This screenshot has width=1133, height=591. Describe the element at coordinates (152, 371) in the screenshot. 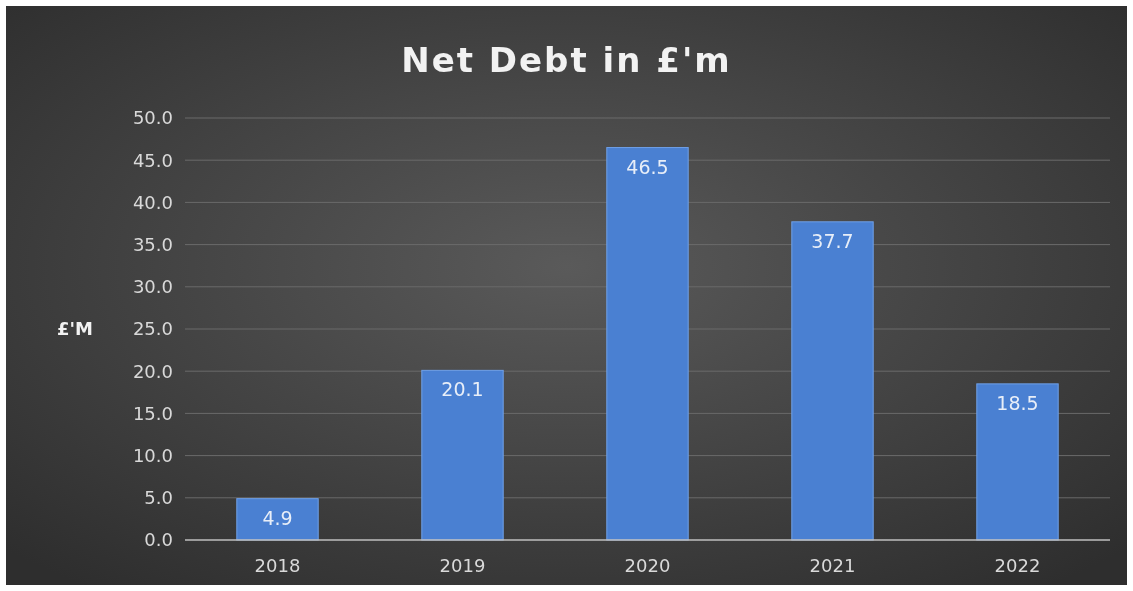

I see `y-tick-label: 20.0` at that location.